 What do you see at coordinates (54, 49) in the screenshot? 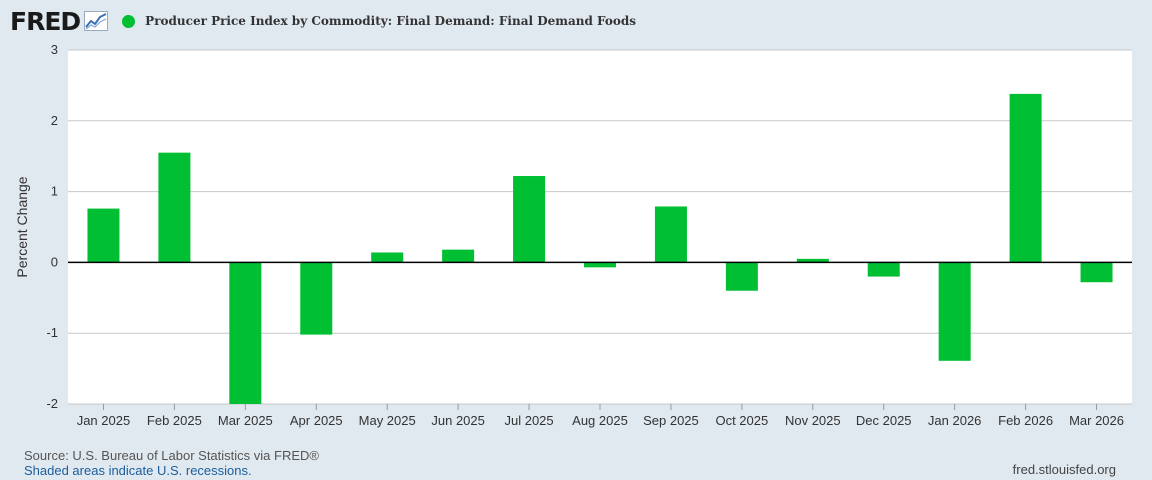
I see `y-tick-label: 3` at bounding box center [54, 49].